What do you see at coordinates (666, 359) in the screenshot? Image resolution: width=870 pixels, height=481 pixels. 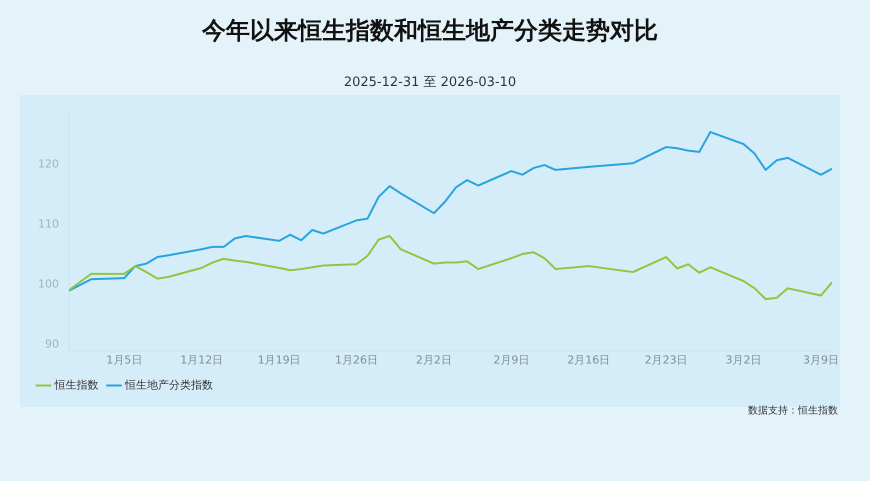 I see `x-tick-label: 2月23日` at bounding box center [666, 359].